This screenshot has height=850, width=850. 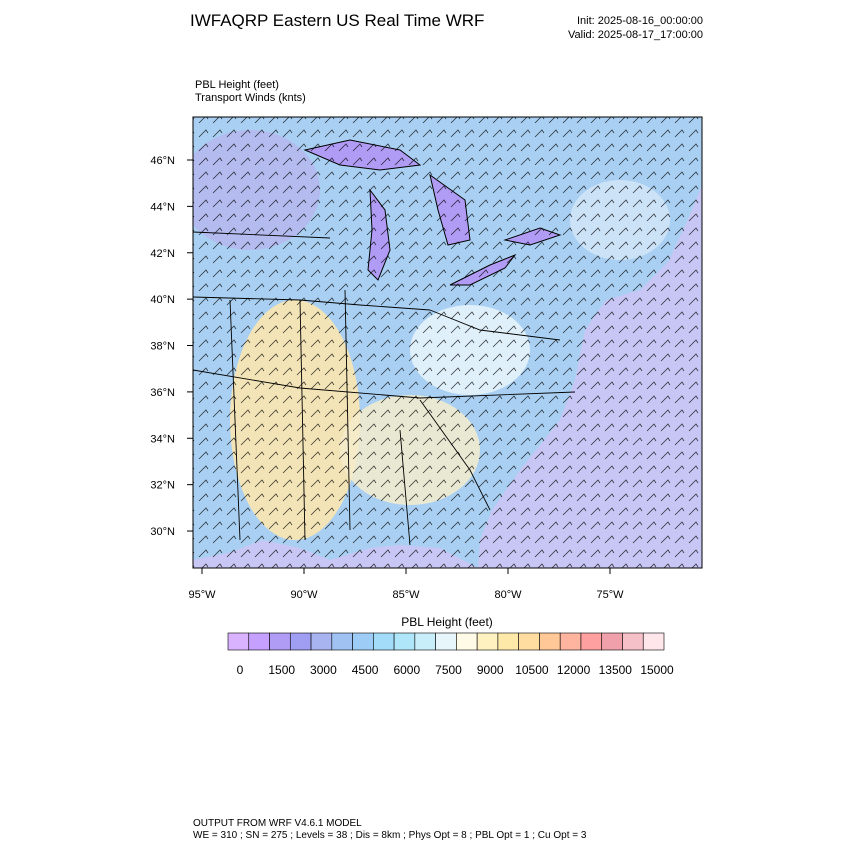 What do you see at coordinates (281, 670) in the screenshot?
I see `colorbar-label: 1500` at bounding box center [281, 670].